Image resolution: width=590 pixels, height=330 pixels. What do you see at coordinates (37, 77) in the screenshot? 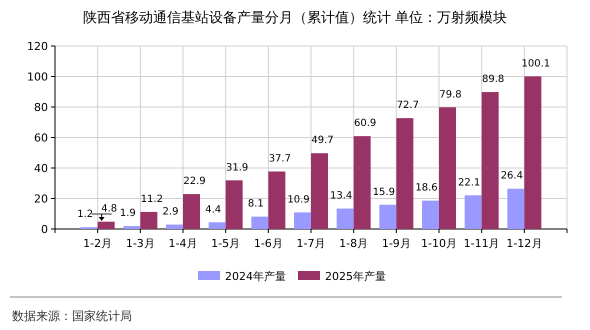
I see `y-tick-label: 100` at bounding box center [37, 77].